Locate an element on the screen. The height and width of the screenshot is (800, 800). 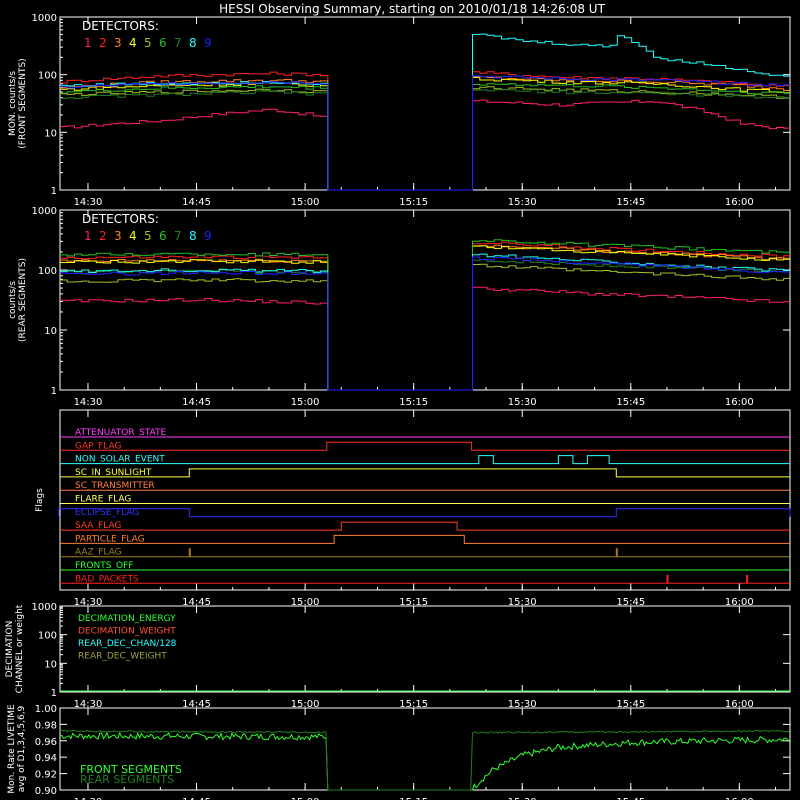
rear-ytick-label: 10 is located at coordinates (50, 331).